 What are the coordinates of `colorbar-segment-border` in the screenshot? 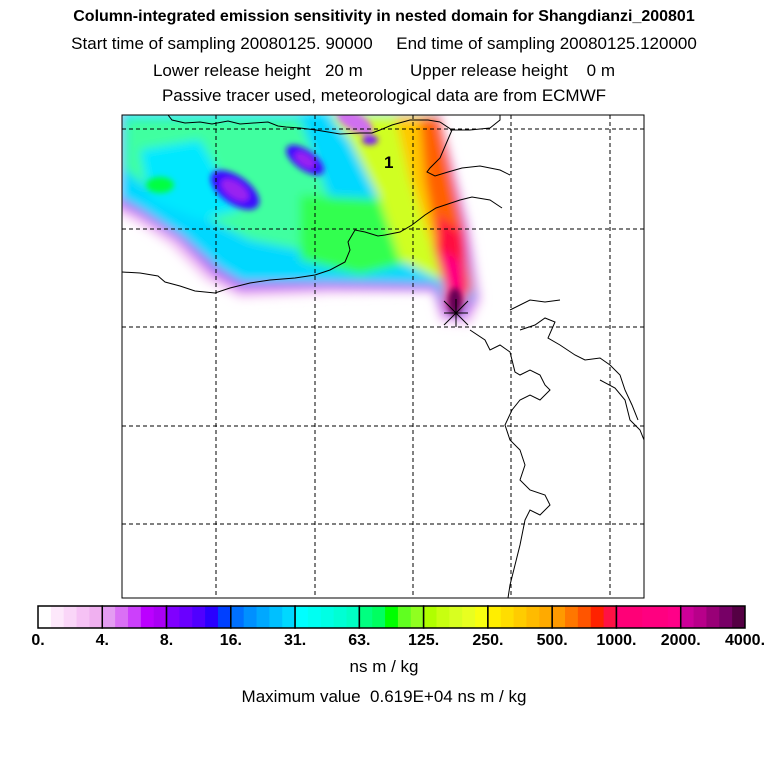 It's located at (712, 617).